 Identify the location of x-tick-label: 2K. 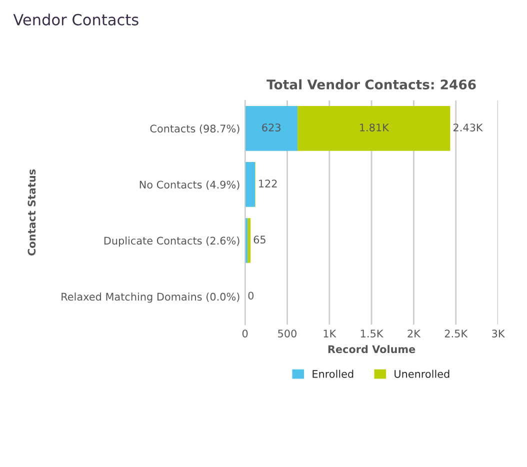
(414, 334).